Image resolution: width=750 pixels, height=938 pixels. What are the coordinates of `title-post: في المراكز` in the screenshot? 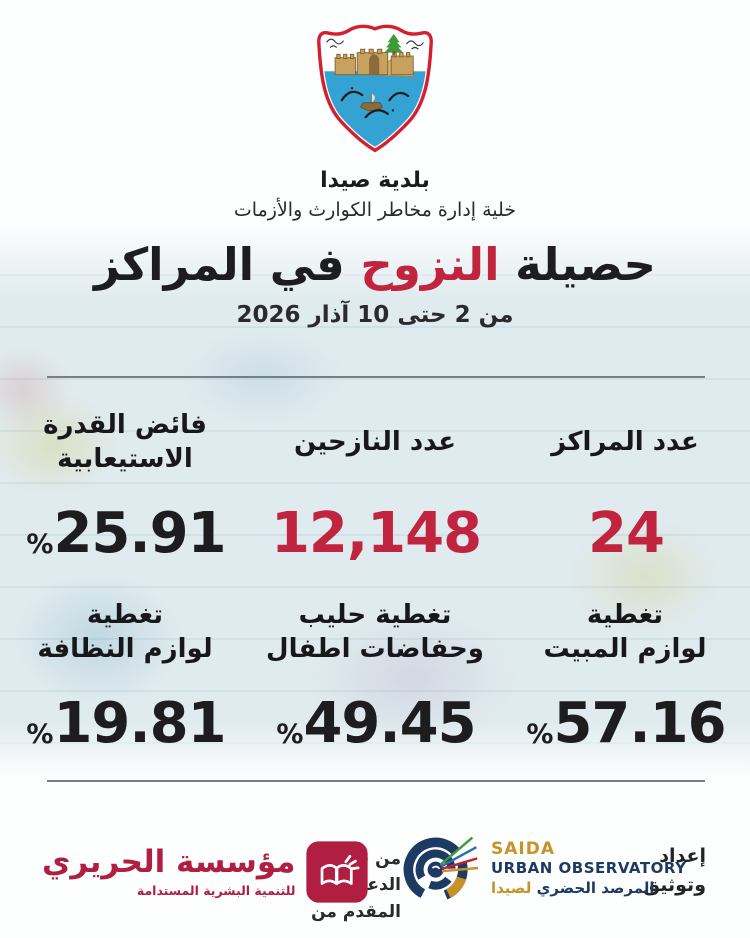 It's located at (227, 264).